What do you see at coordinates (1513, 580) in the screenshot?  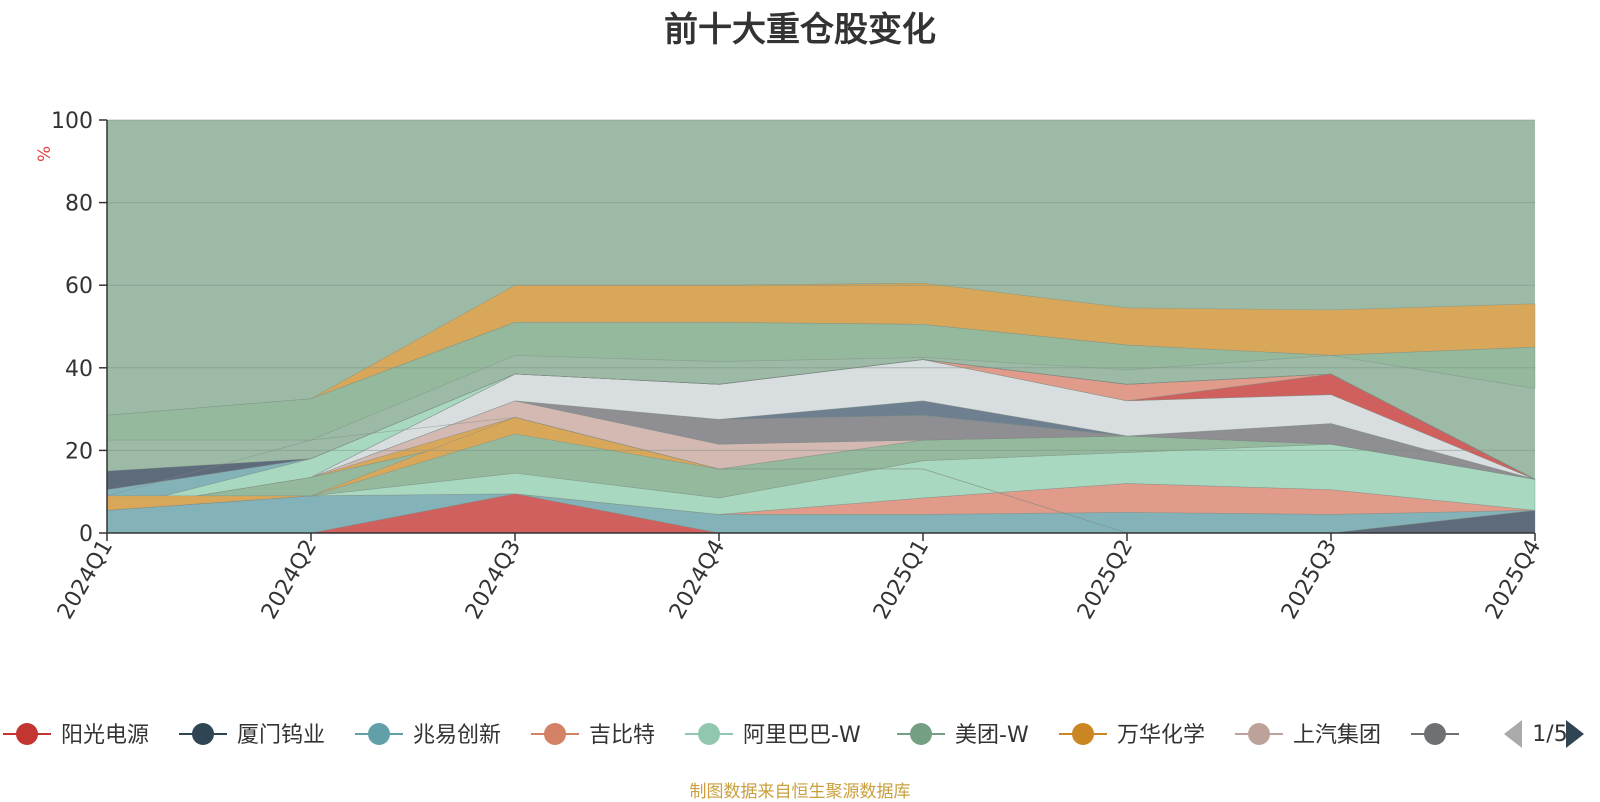 I see `x-tick-label: 2025Q4` at bounding box center [1513, 580].